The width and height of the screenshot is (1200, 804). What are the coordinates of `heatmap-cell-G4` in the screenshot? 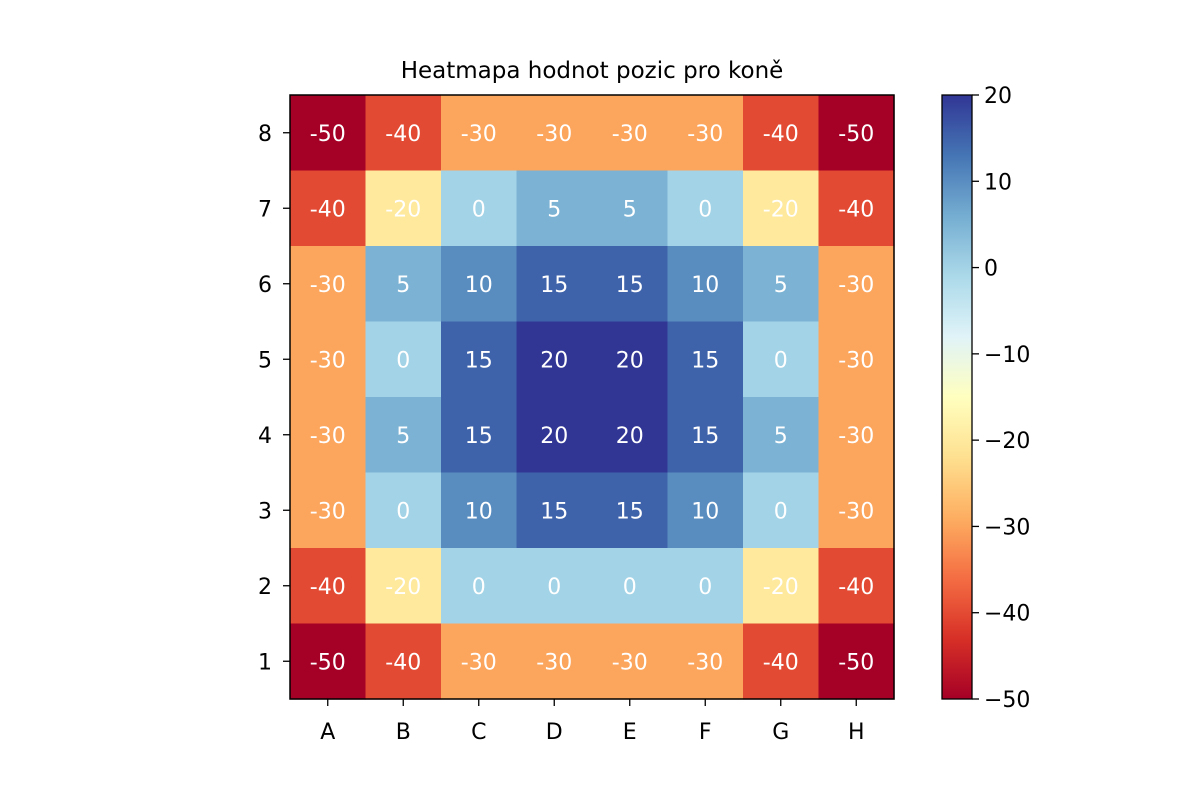 It's located at (781, 435).